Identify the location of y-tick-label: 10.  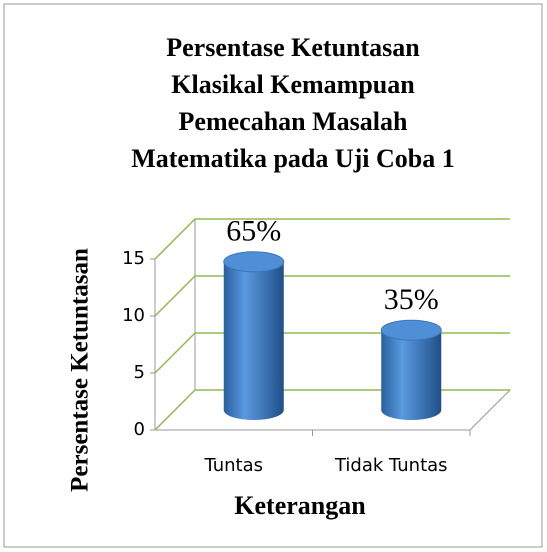
(133, 315).